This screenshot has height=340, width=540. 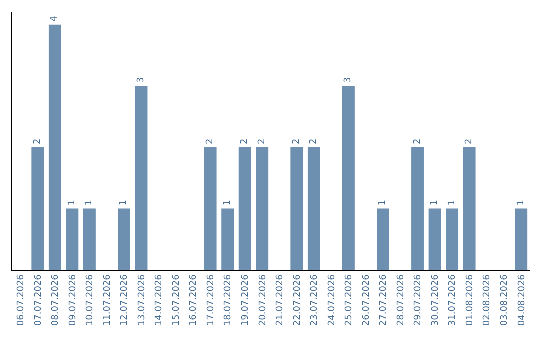 I want to click on x-tick-label: 14.07.2026, so click(x=159, y=300).